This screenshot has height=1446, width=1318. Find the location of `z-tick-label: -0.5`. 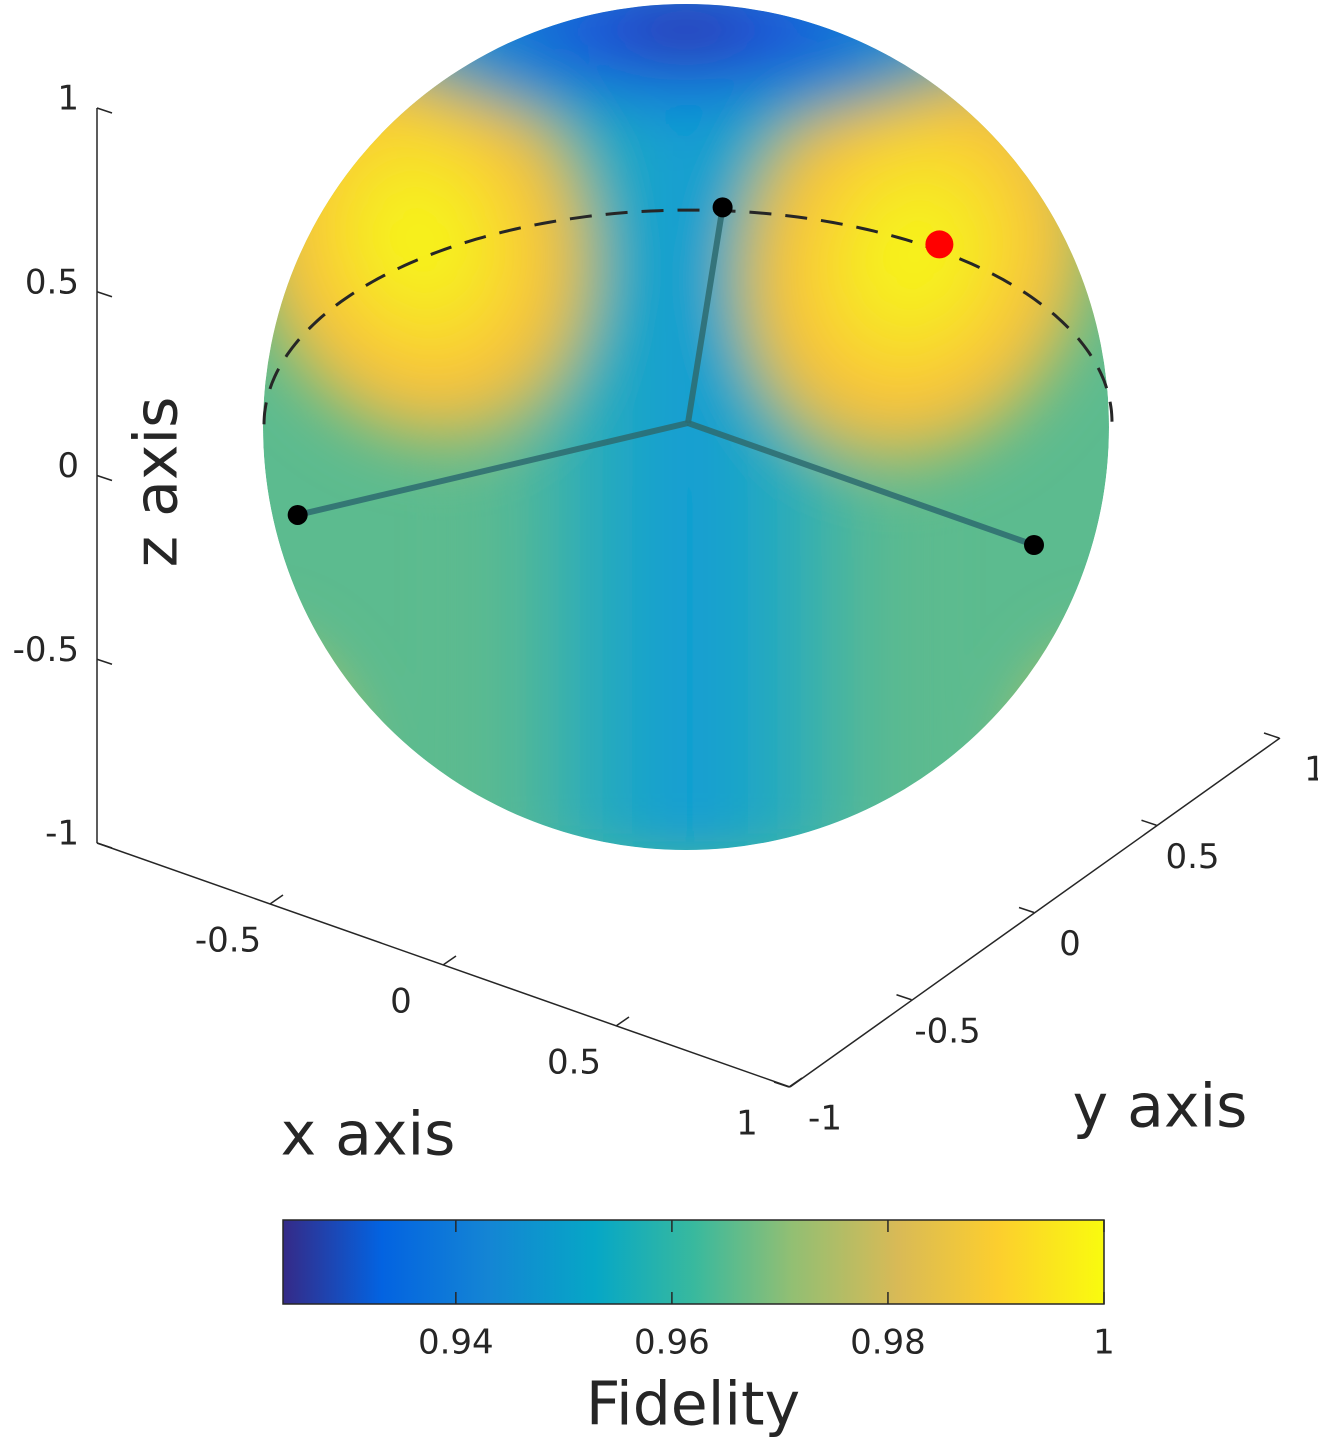

z-tick-label: -0.5 is located at coordinates (46, 650).